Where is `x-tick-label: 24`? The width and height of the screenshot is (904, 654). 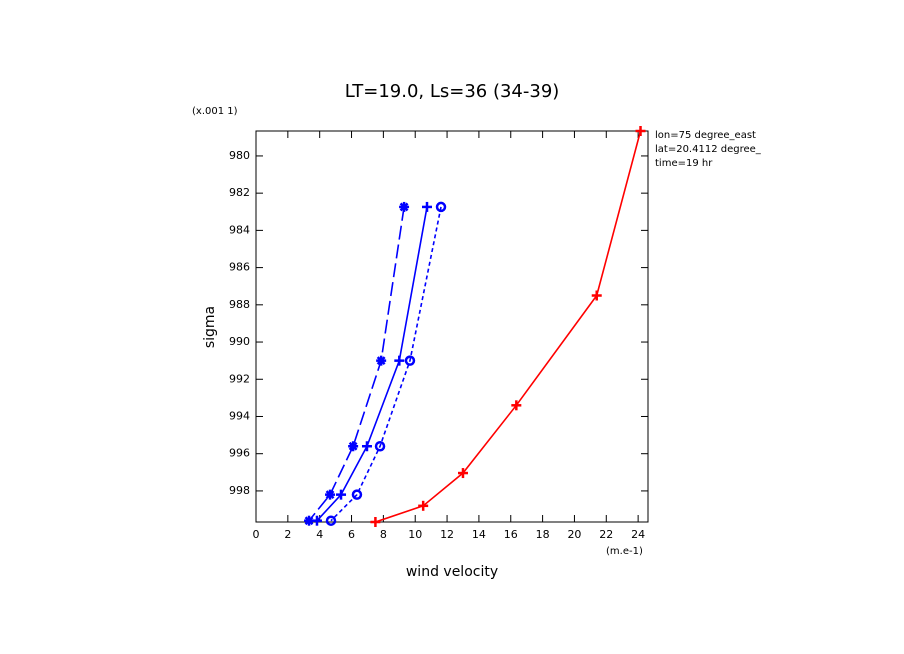 x-tick-label: 24 is located at coordinates (638, 534).